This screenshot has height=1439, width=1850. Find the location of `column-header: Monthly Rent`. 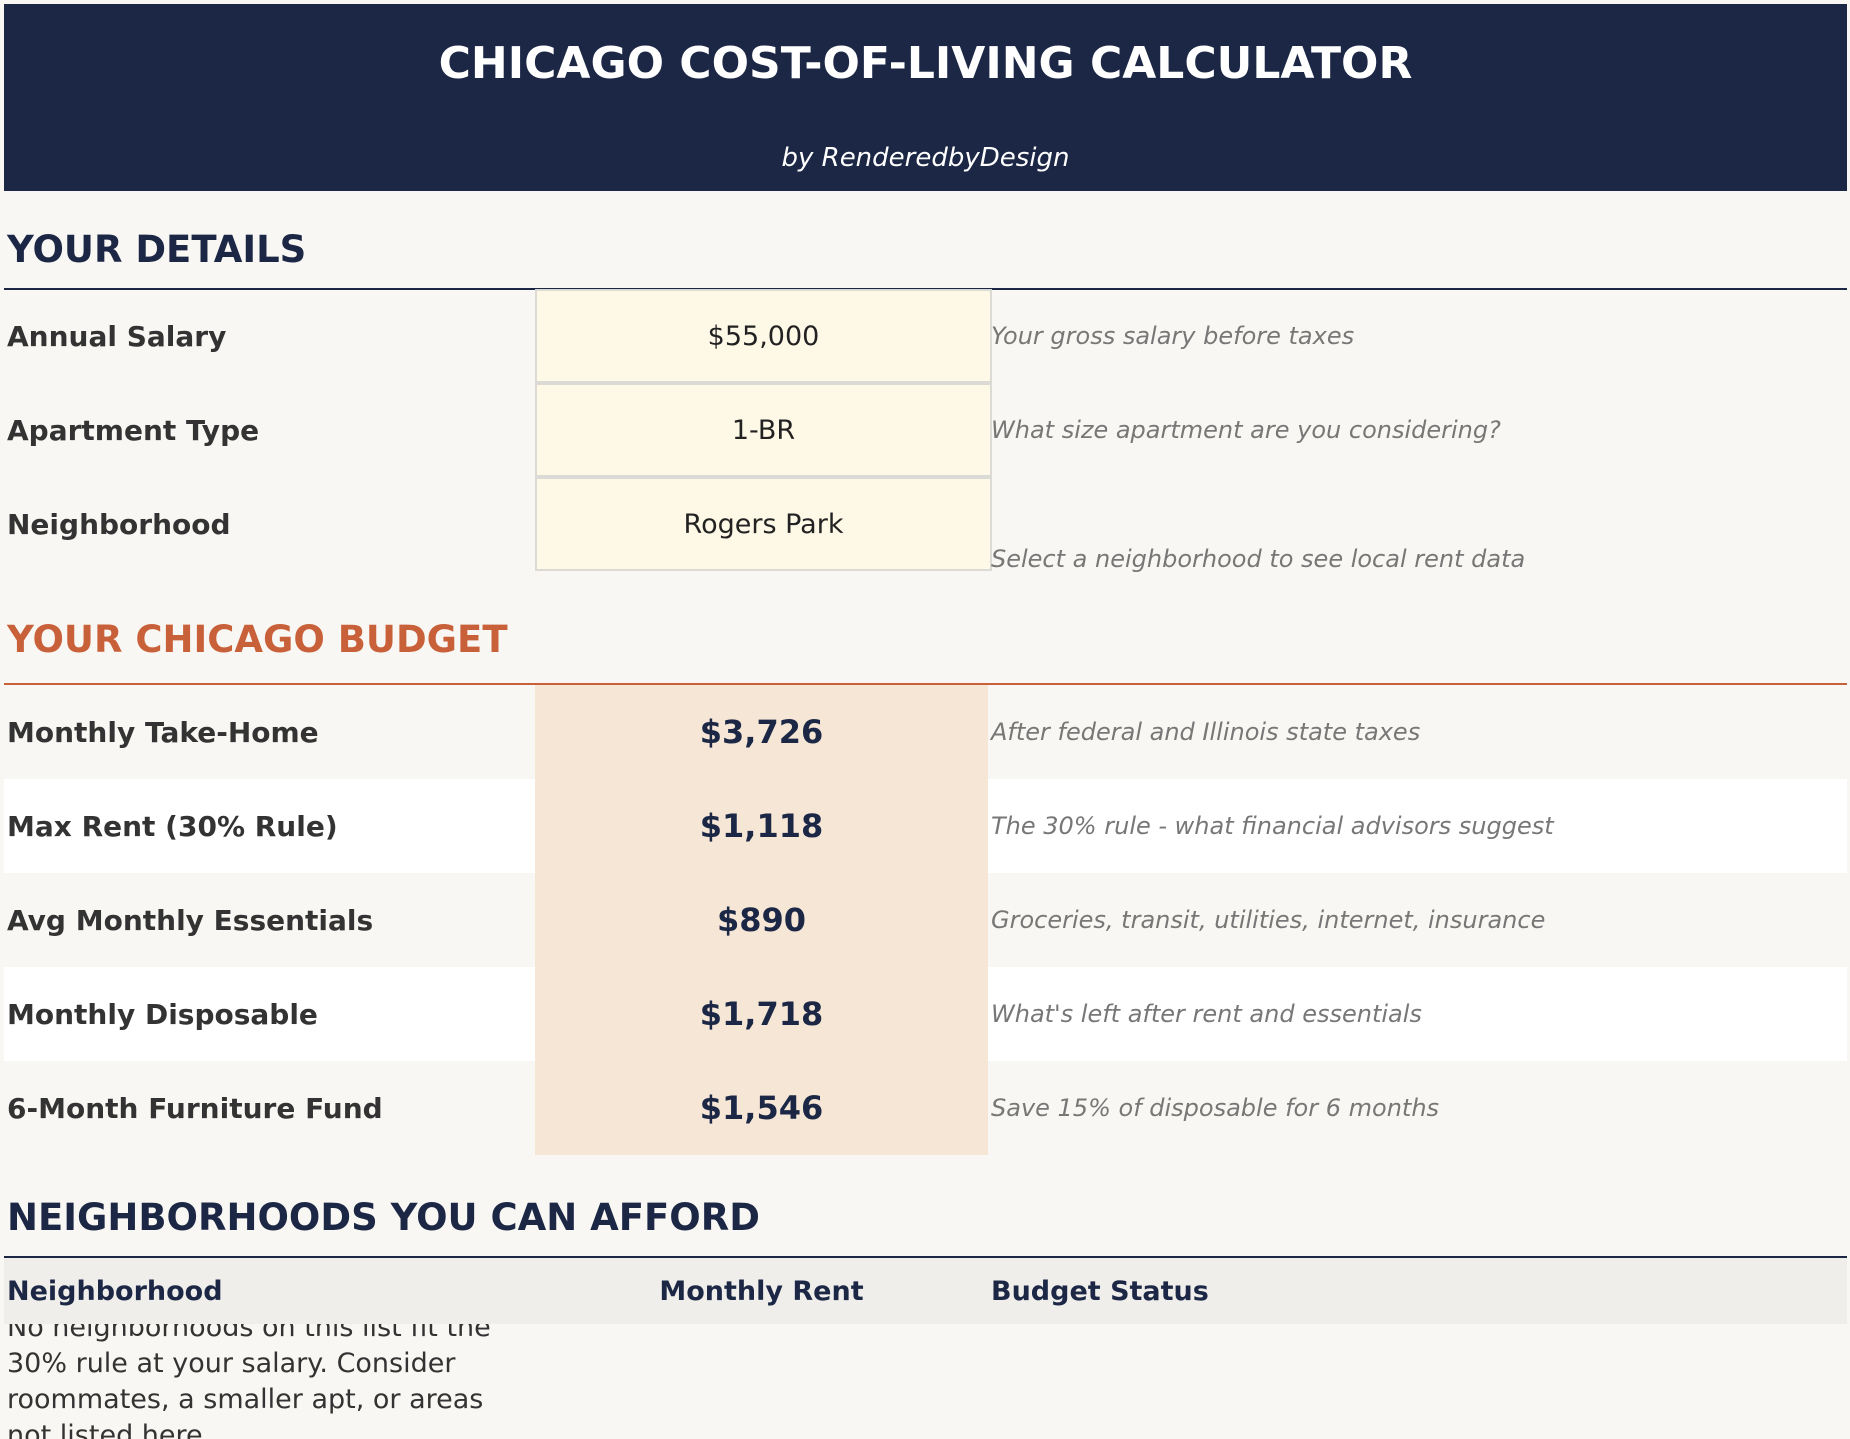

column-header: Monthly Rent is located at coordinates (761, 1291).